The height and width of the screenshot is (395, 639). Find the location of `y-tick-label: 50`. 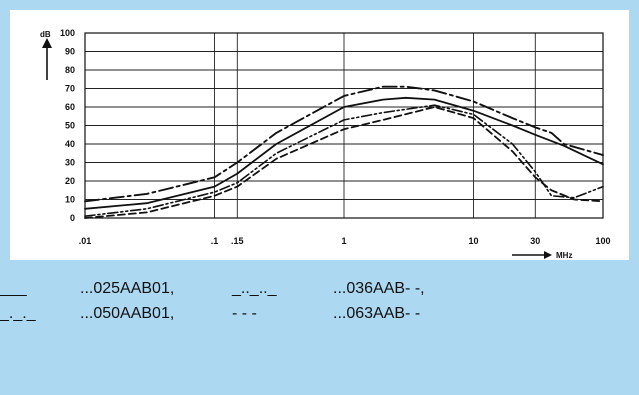

y-tick-label: 50 is located at coordinates (70, 126).